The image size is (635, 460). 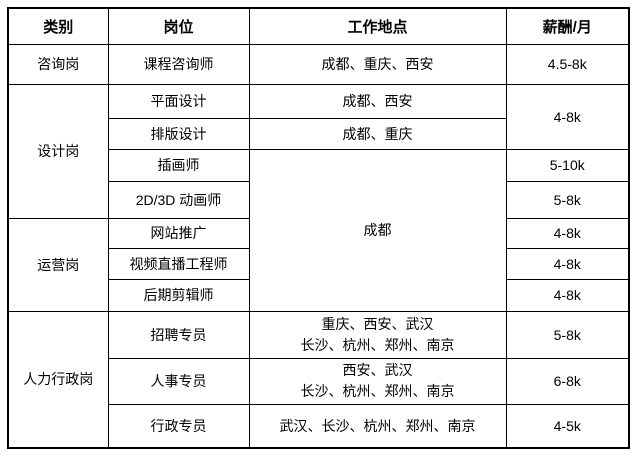 What do you see at coordinates (377, 64) in the screenshot?
I see `location-cell: 成都、重庆、西安` at bounding box center [377, 64].